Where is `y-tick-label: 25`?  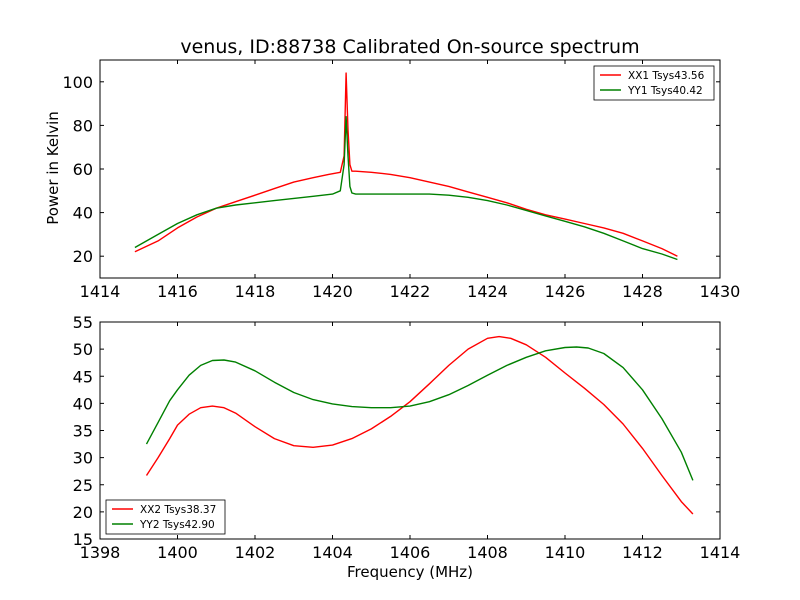 y-tick-label: 25 is located at coordinates (83, 485).